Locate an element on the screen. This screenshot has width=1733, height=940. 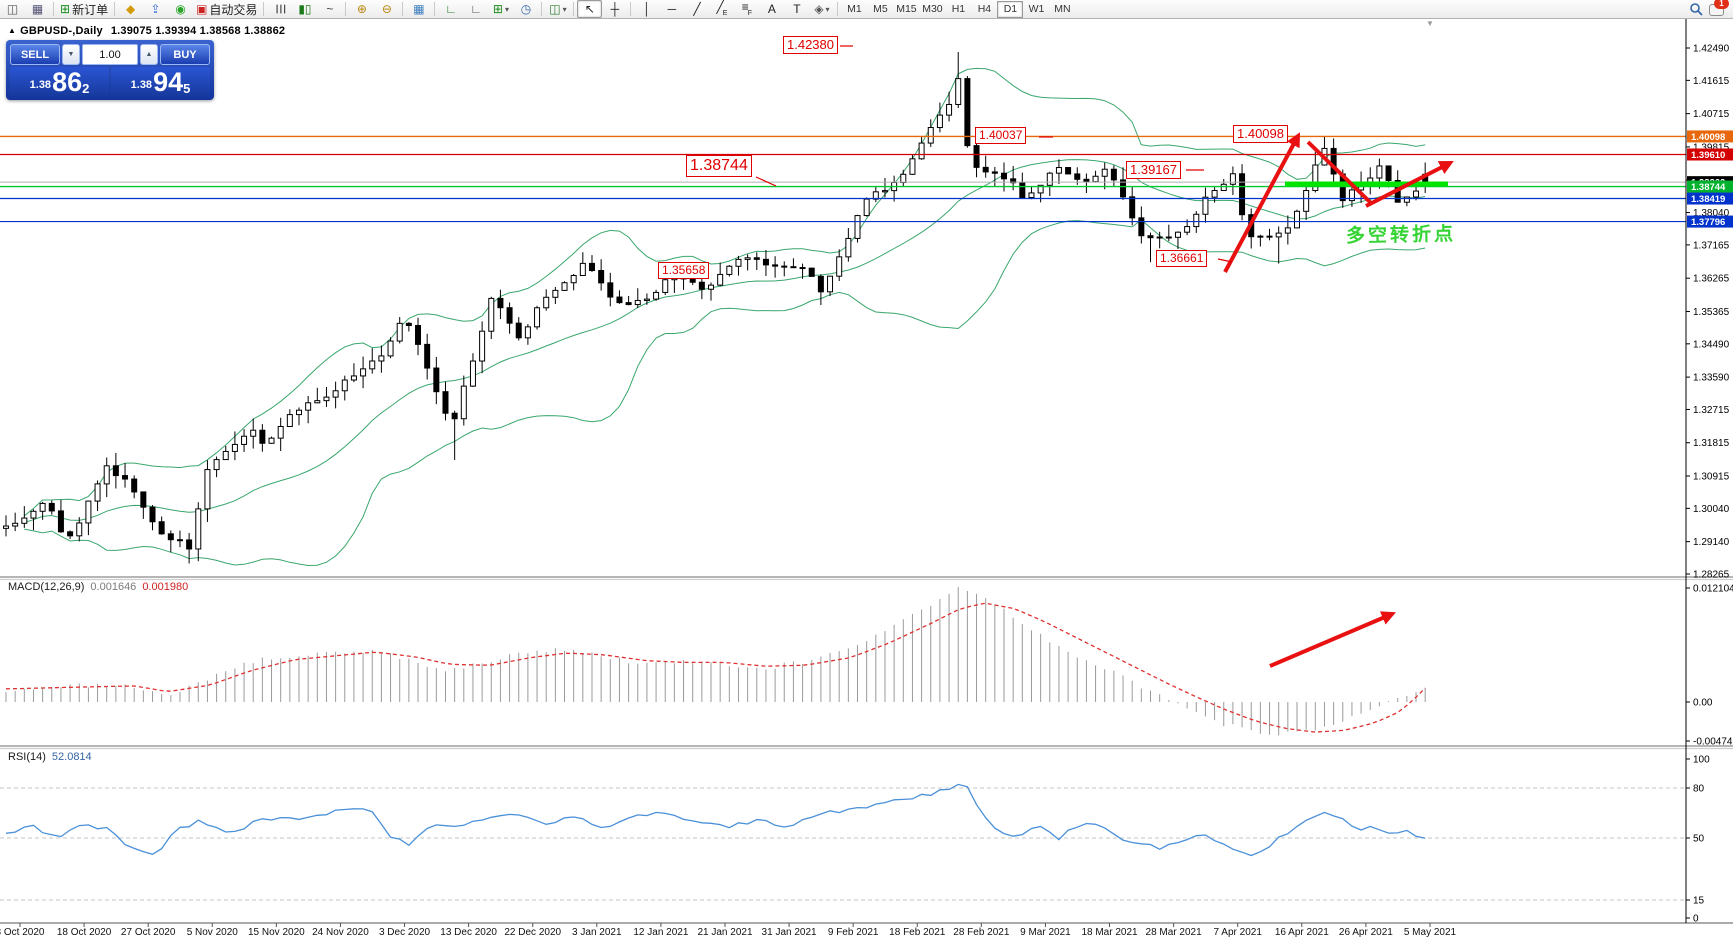
vertical-line-icon: │ is located at coordinates (647, 9).